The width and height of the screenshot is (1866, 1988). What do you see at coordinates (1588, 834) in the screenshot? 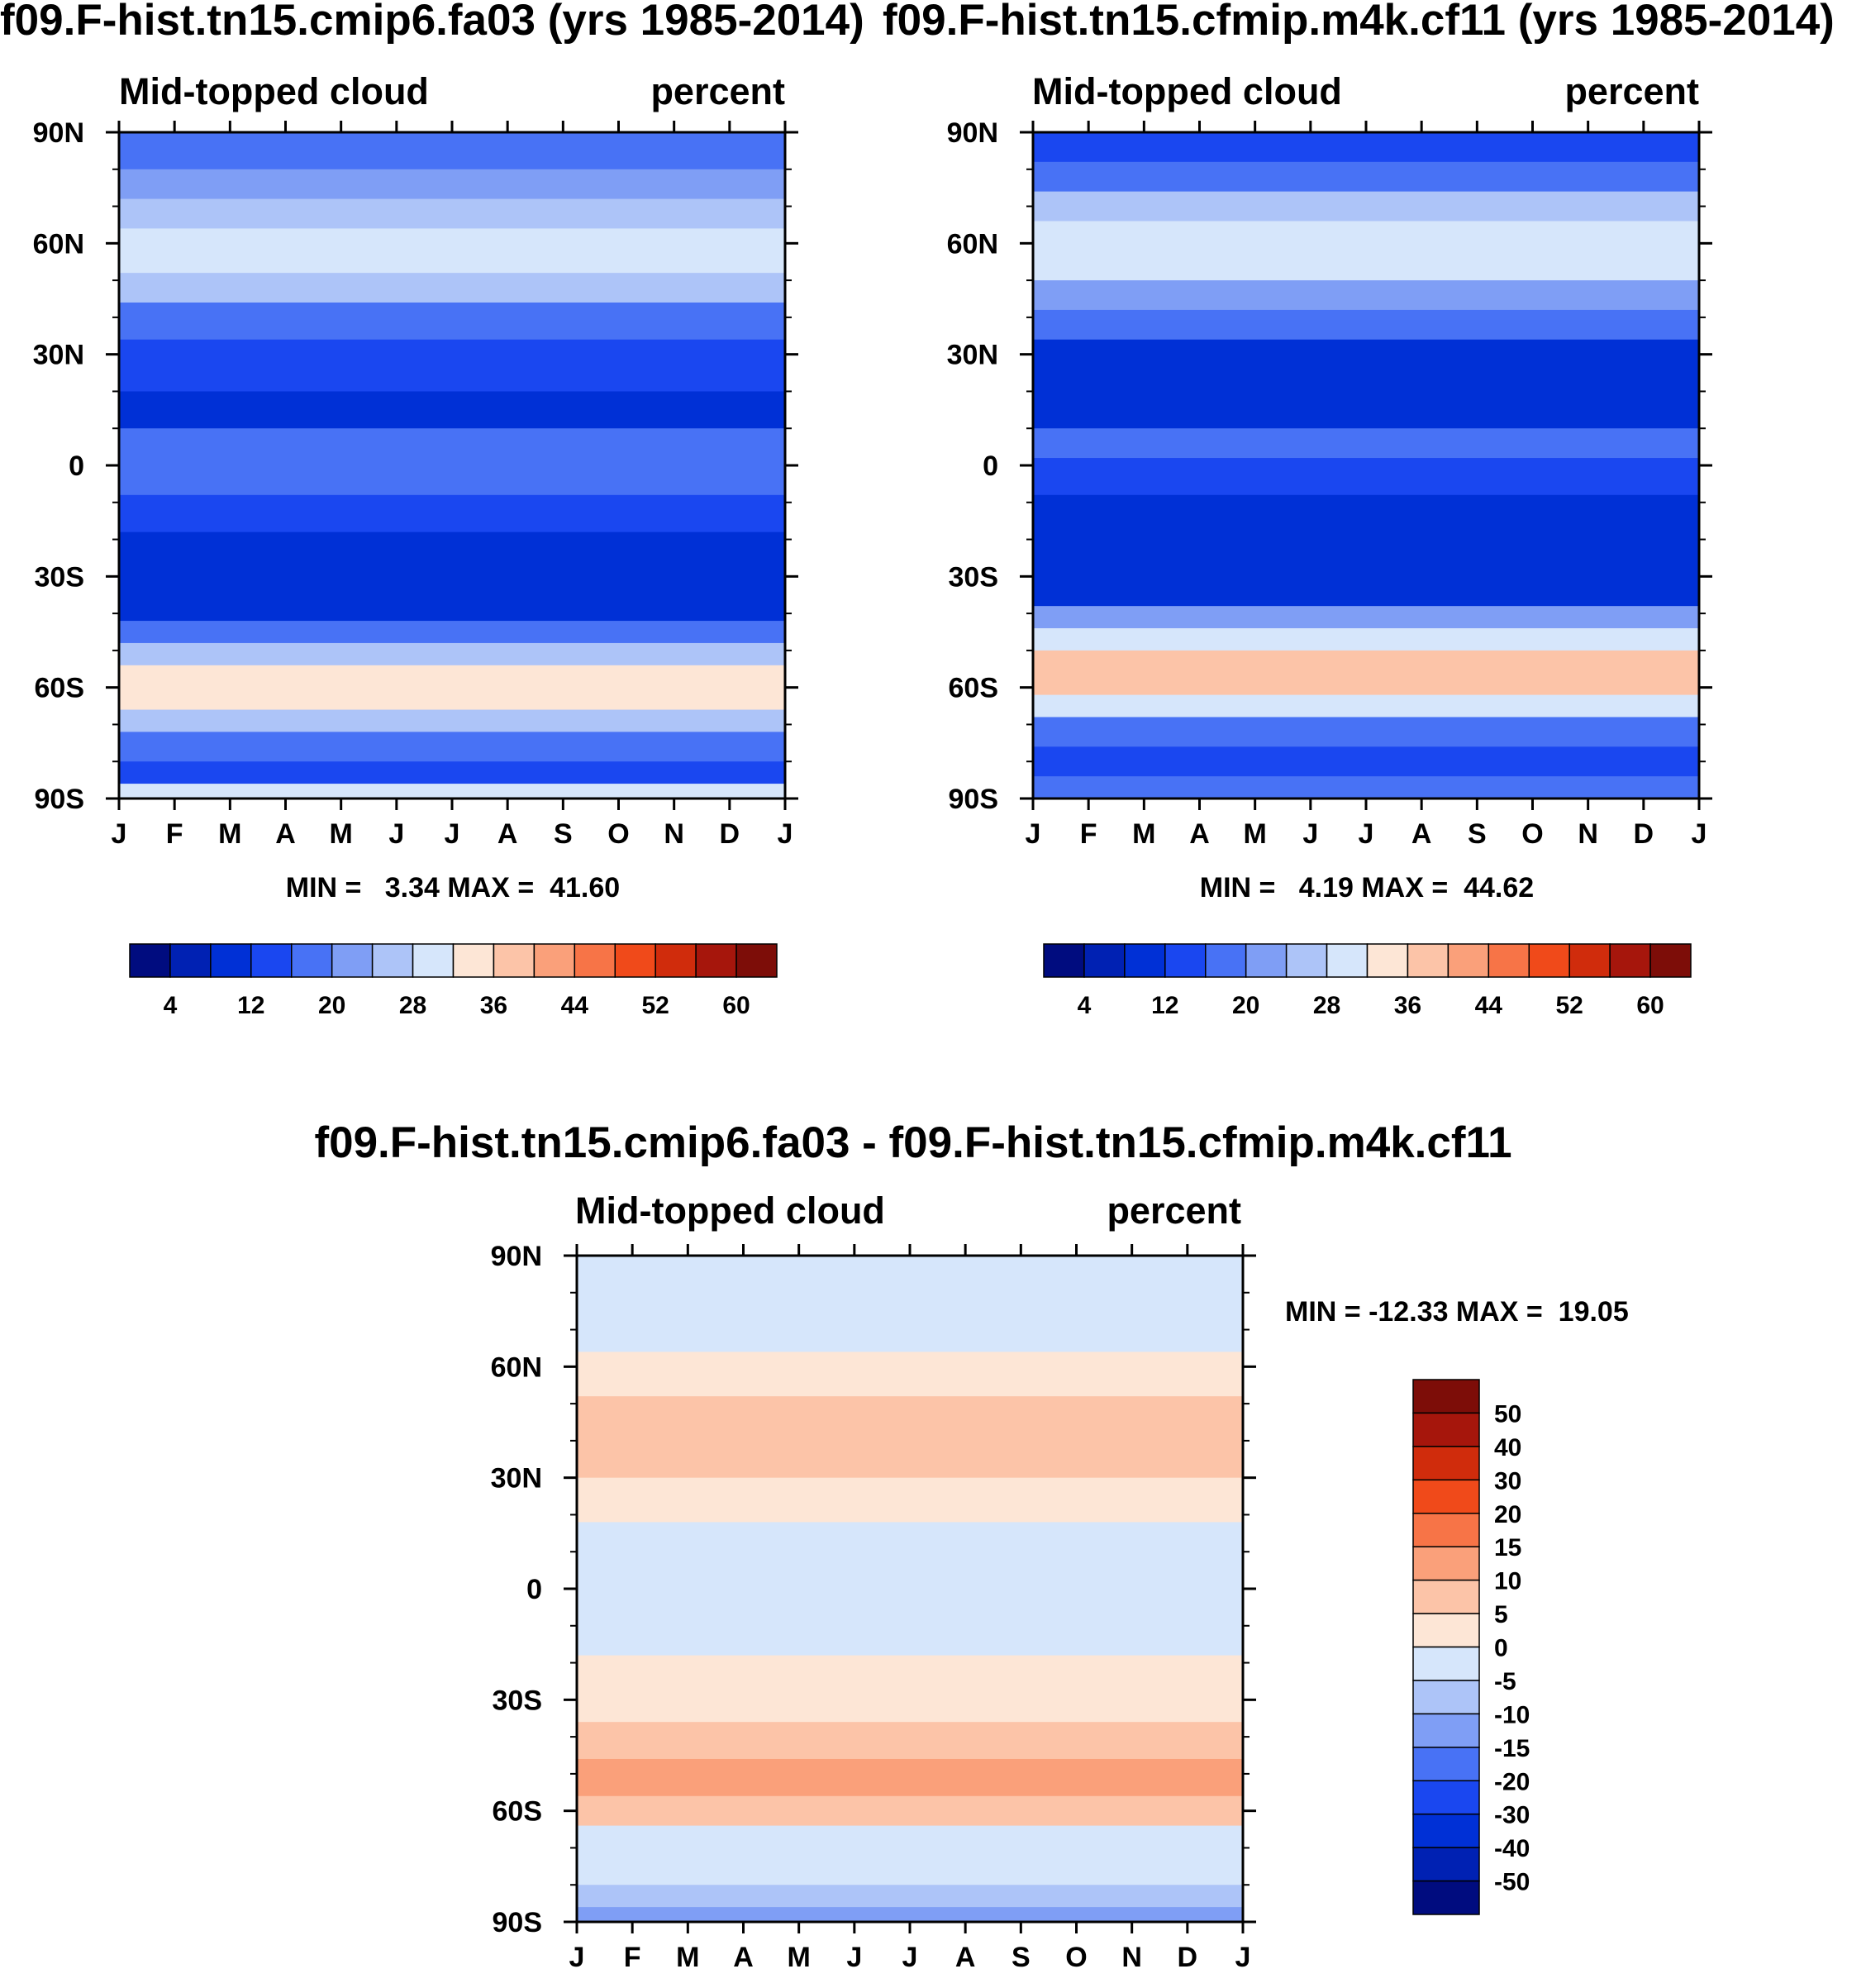
I see `panel-b-xtick-label: N` at bounding box center [1588, 834].